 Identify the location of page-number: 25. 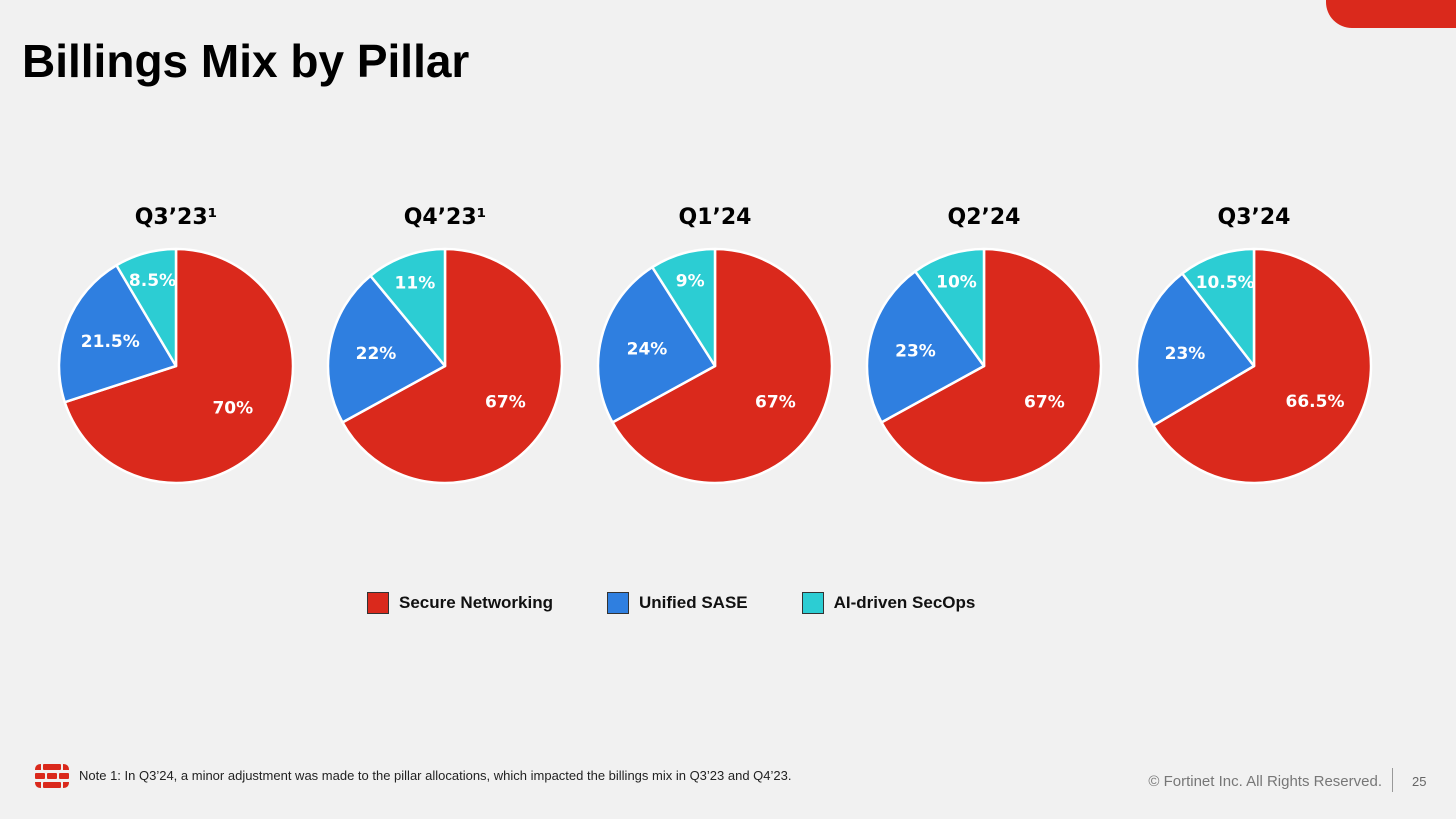
(1419, 781).